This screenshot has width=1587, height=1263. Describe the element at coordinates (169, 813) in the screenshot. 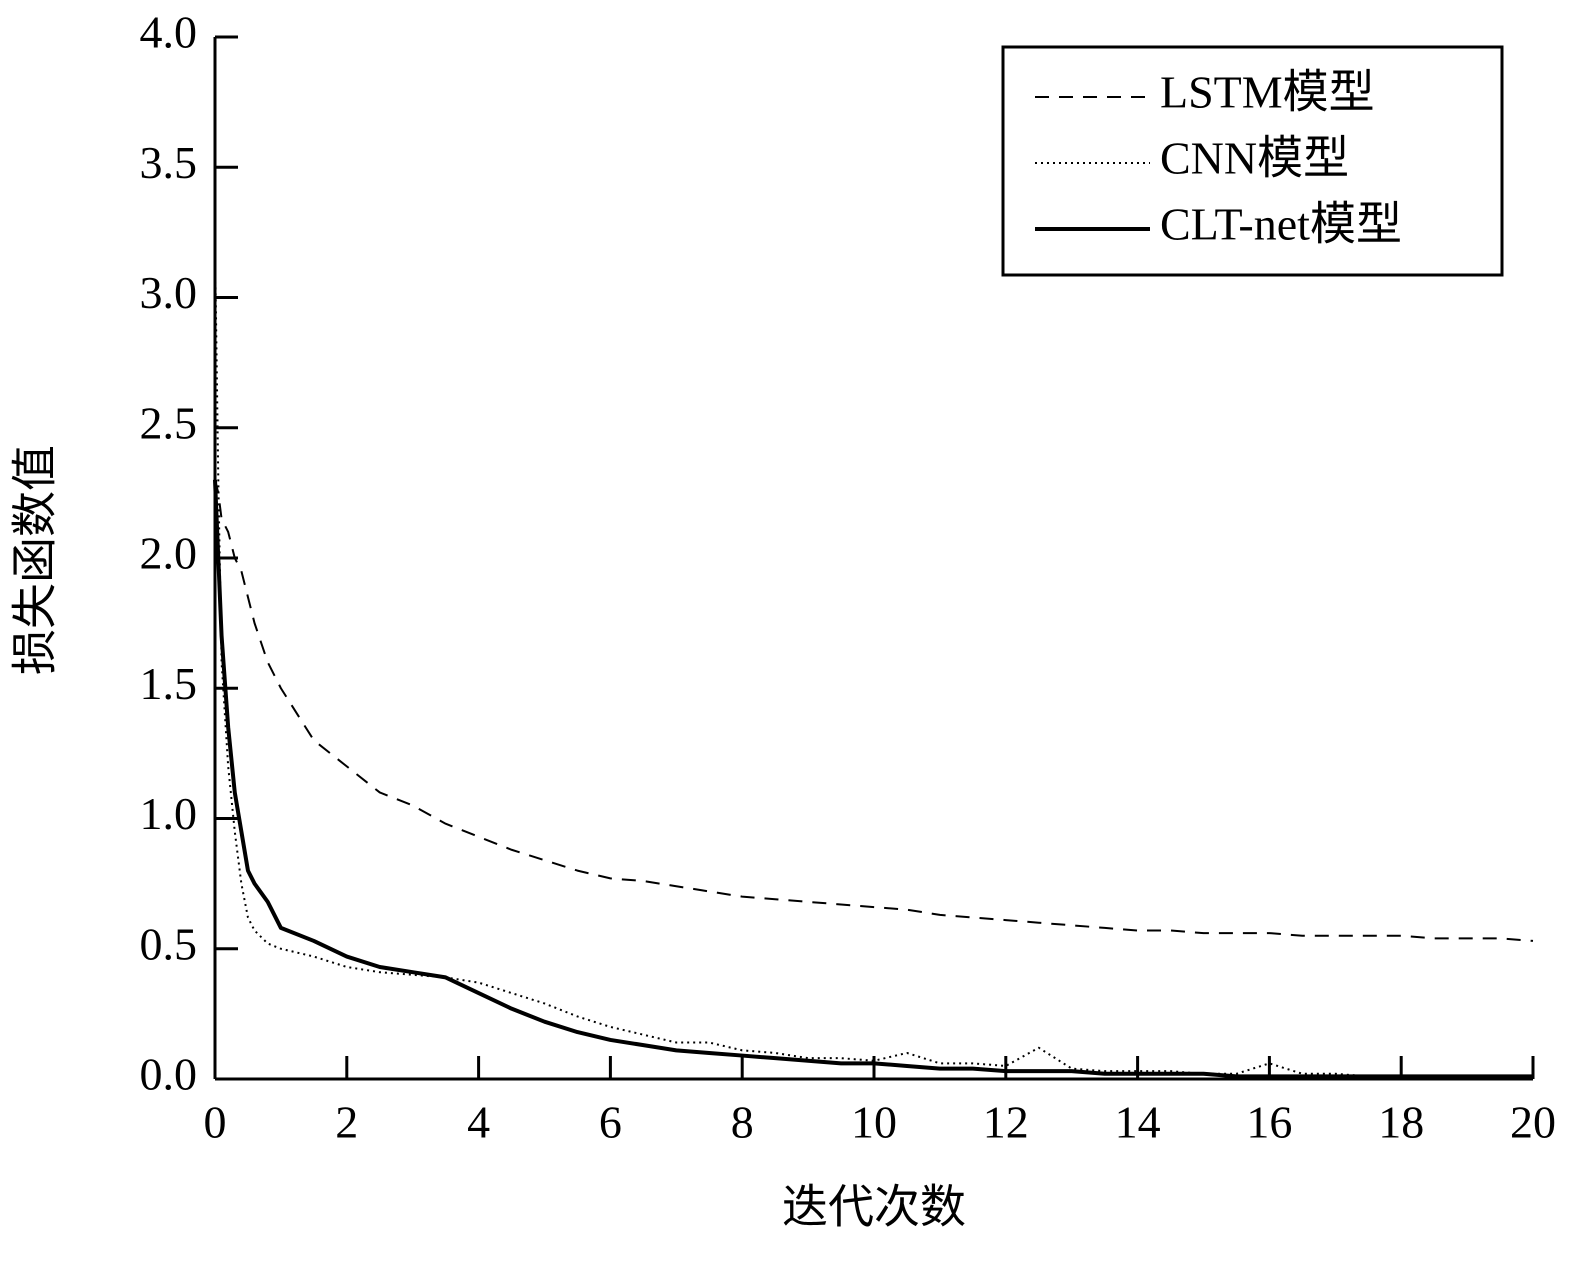

I see `y-tick-label: 1.0` at that location.